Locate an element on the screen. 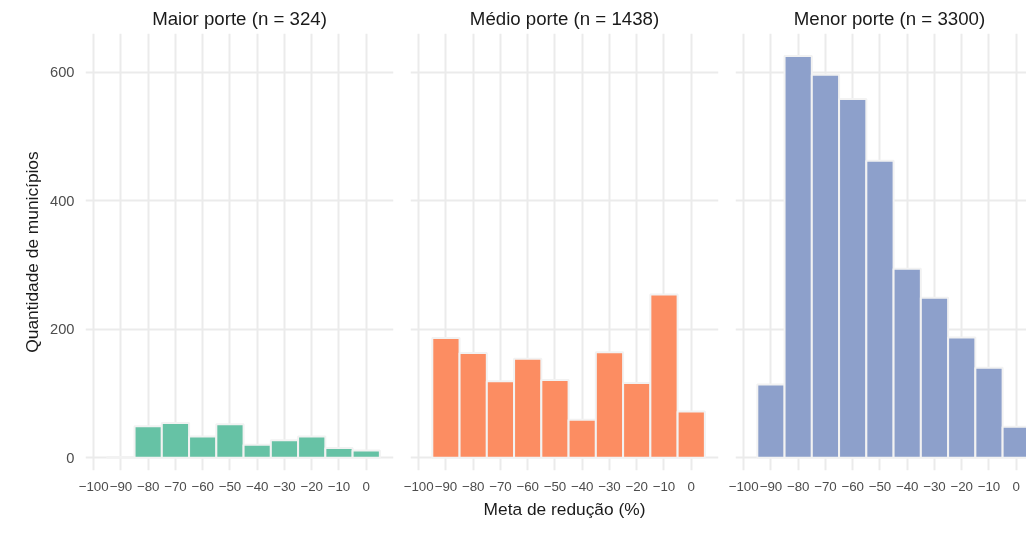 This screenshot has height=547, width=1026. x-axis-title: Meta de redução (%) is located at coordinates (564, 508).